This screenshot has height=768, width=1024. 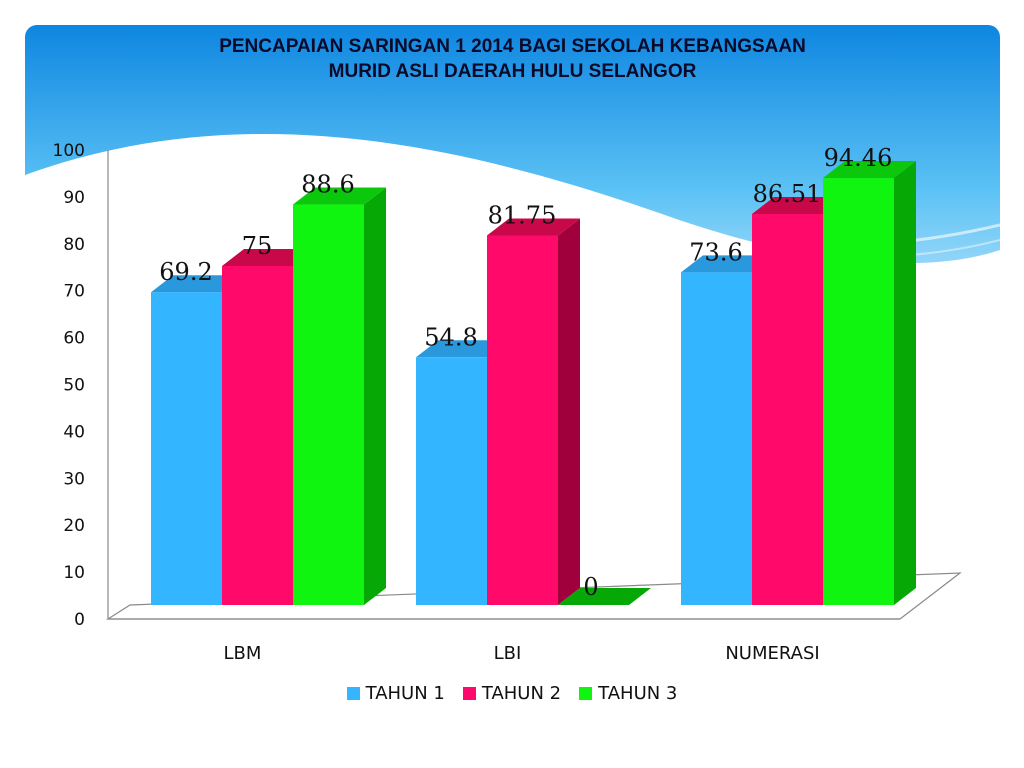 I want to click on data-label: 81.75, so click(x=522, y=215).